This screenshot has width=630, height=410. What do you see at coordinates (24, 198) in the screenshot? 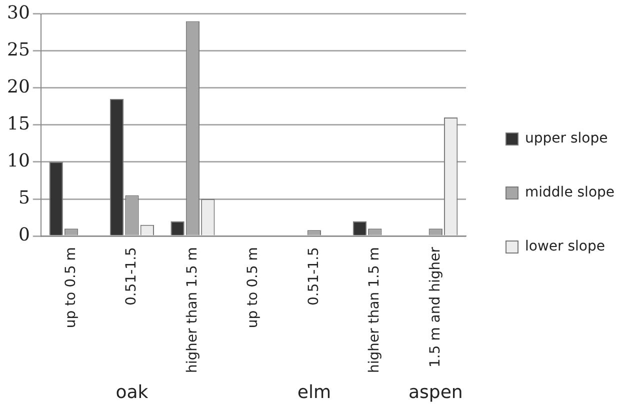
I see `y-tick-label: 5` at bounding box center [24, 198].